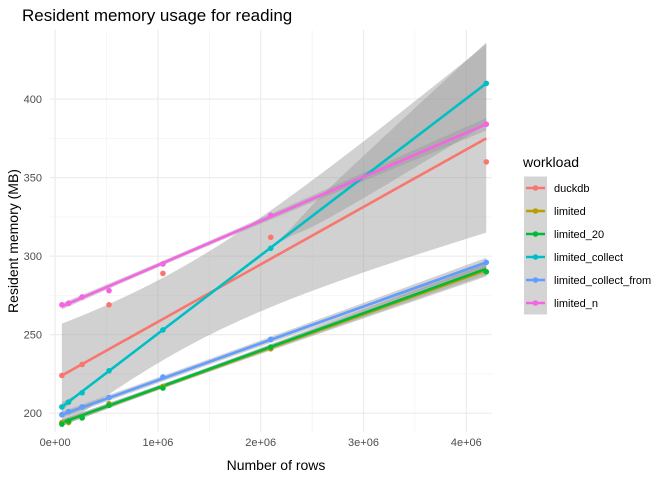  Describe the element at coordinates (602, 281) in the screenshot. I see `legend-label: limited_collect_from` at that location.